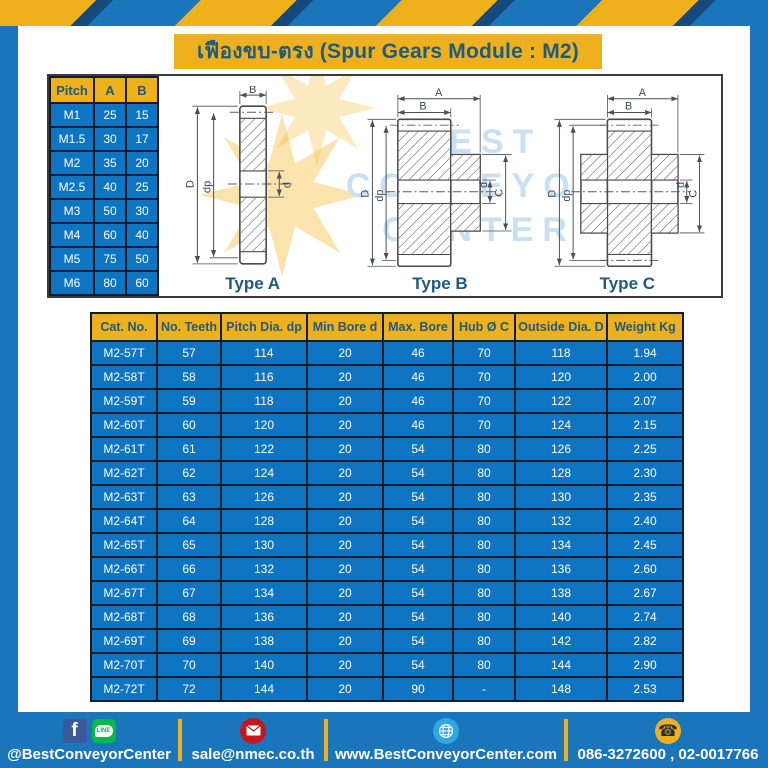  Describe the element at coordinates (124, 377) in the screenshot. I see `table-cell: M2-58T` at that location.